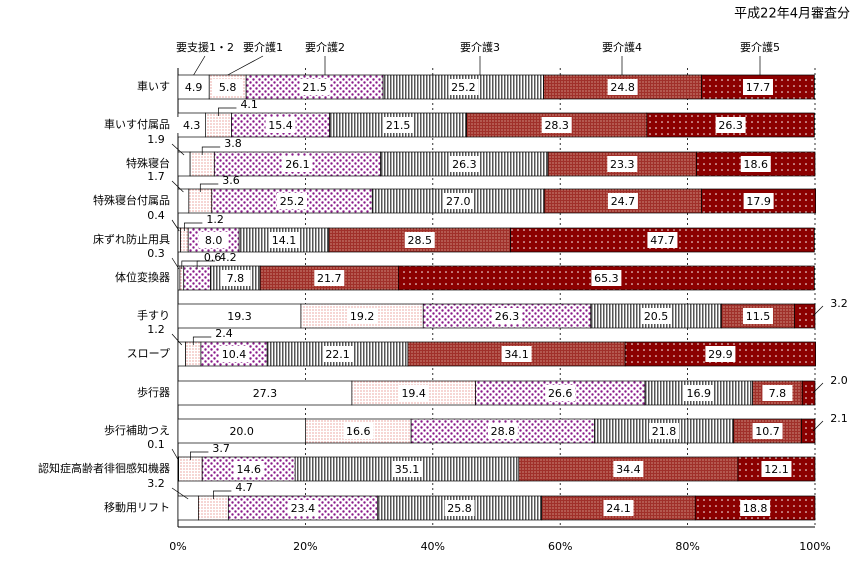 This screenshot has width=858, height=563. What do you see at coordinates (767, 431) in the screenshot?
I see `data-label: 10.7` at bounding box center [767, 431].